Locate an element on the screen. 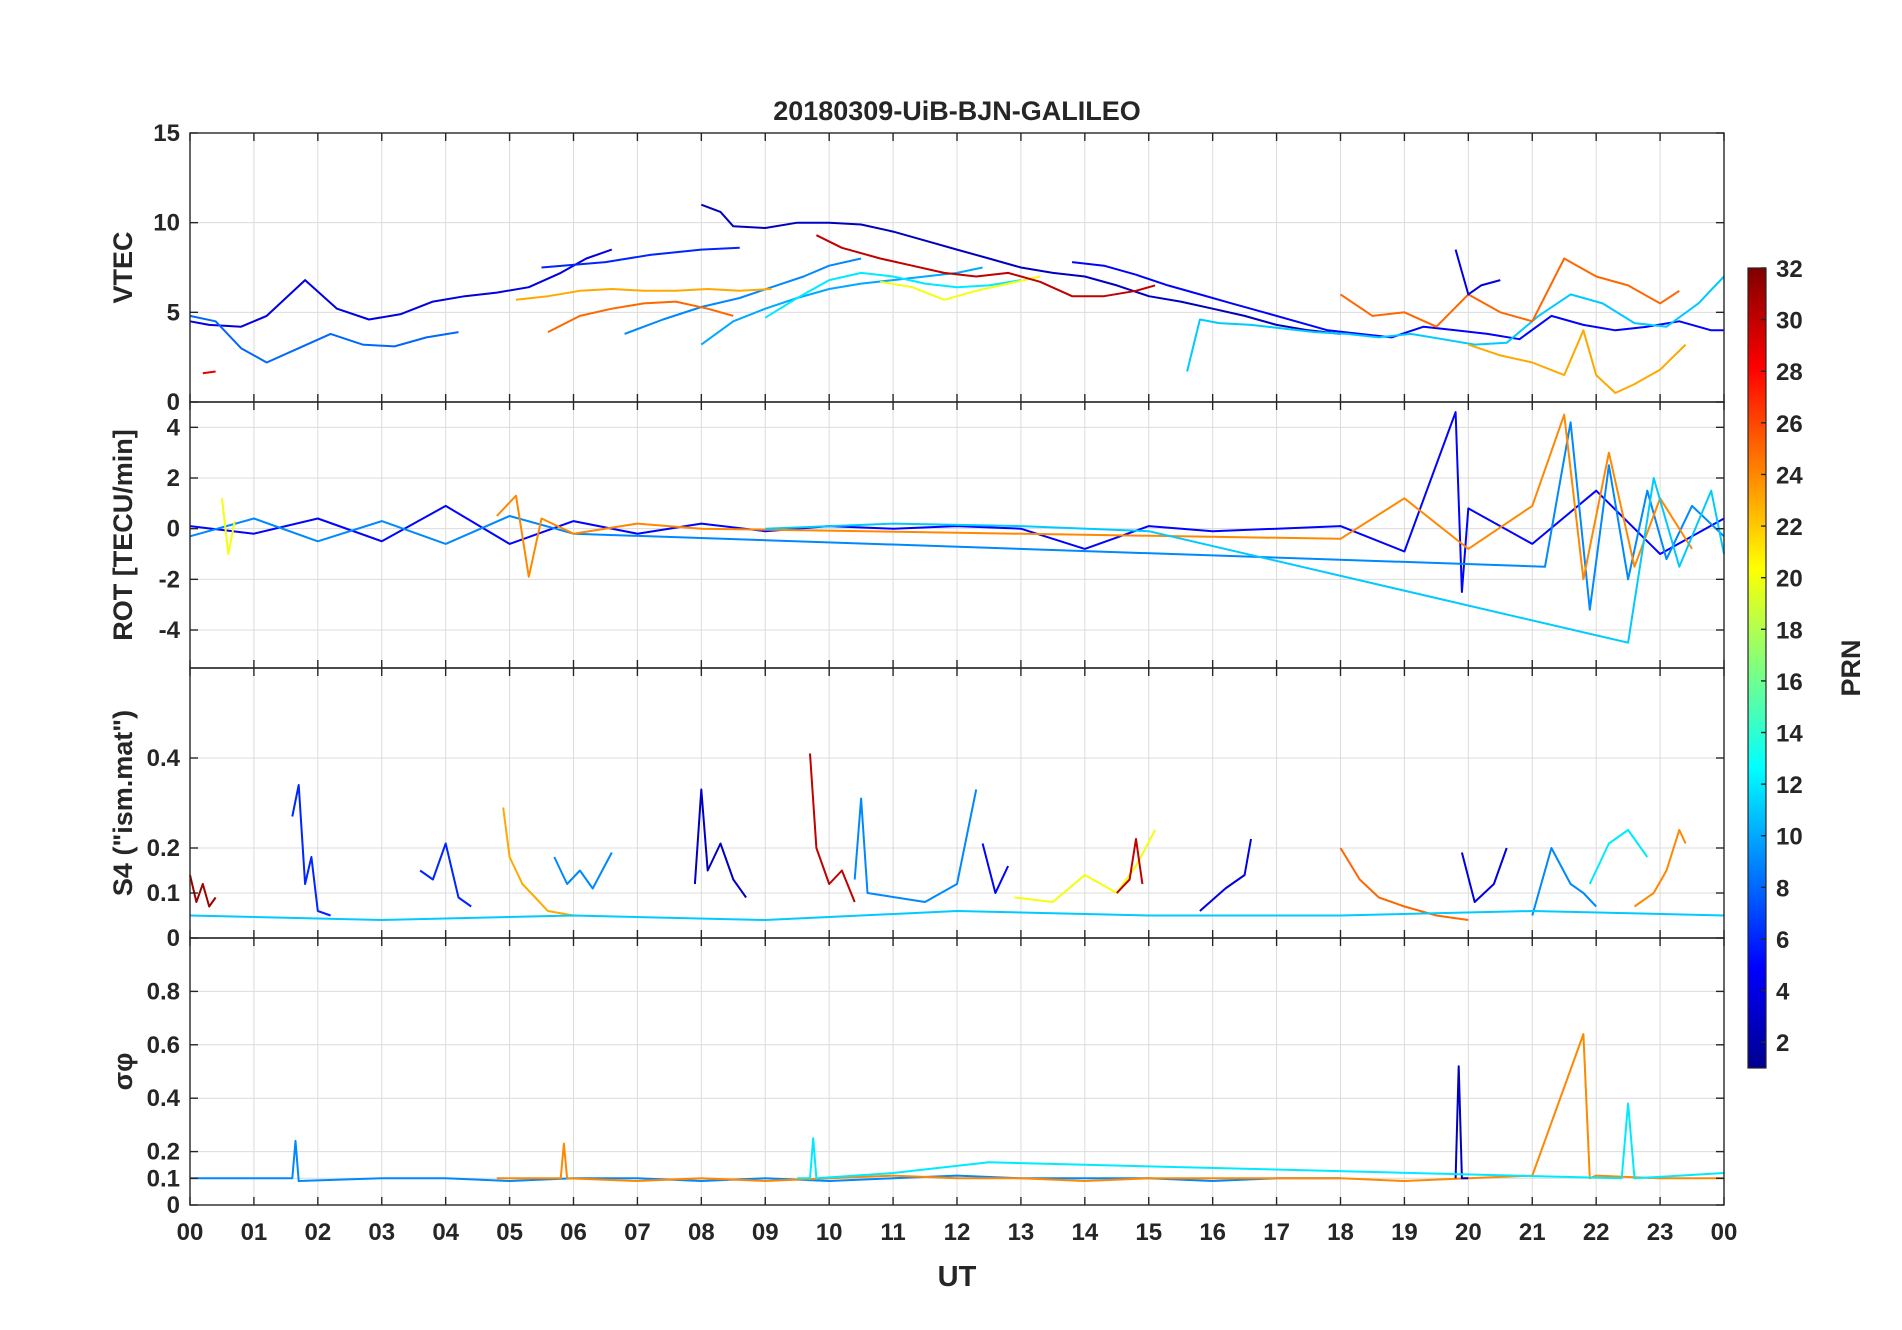 This screenshot has width=1902, height=1330. chart-title: 20180309-UiB-BJN-GALILEO is located at coordinates (957, 111).